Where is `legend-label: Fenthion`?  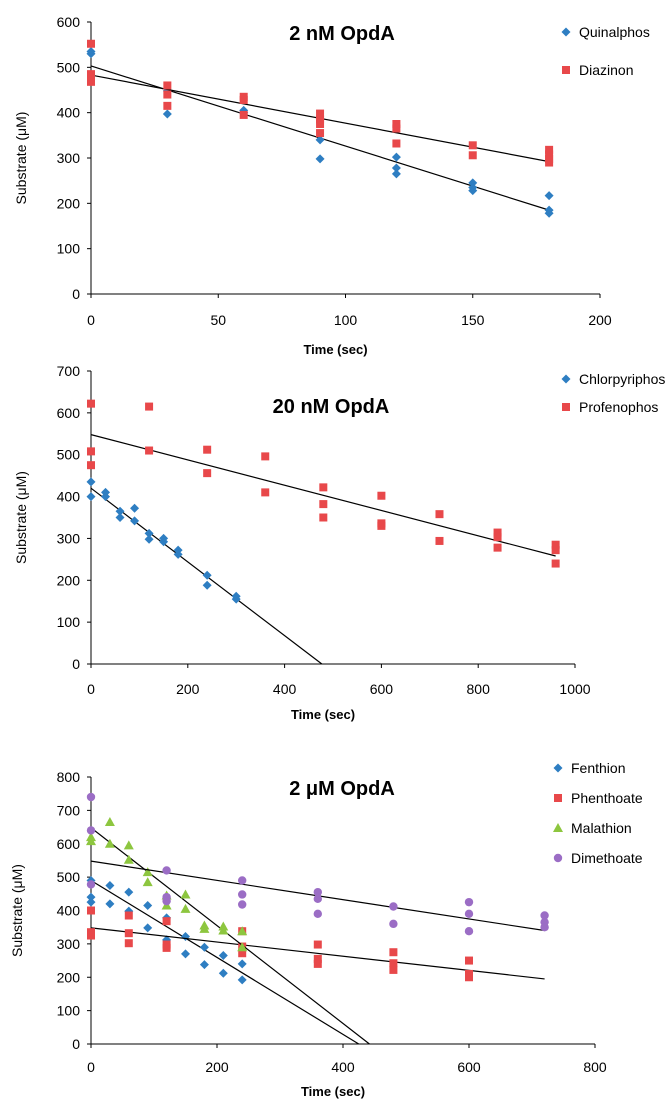 legend-label: Fenthion is located at coordinates (598, 768).